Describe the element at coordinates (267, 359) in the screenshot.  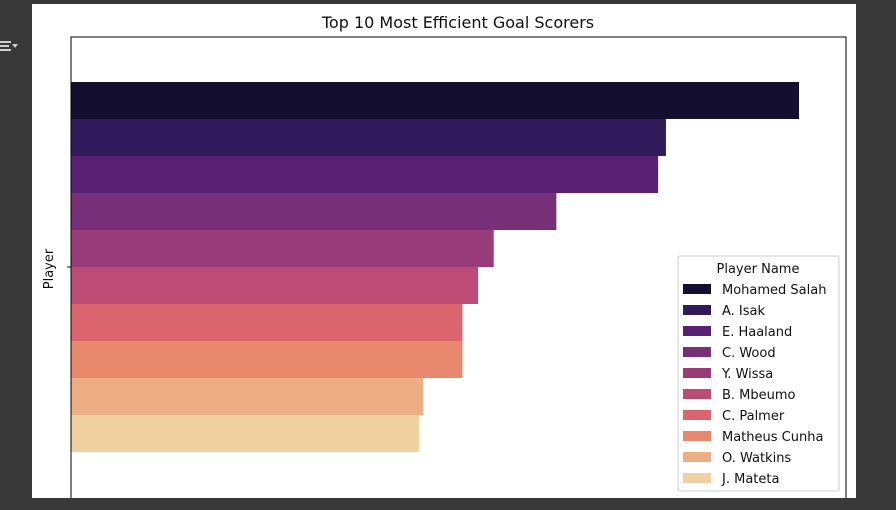
I see `bar-matheus-cunha` at that location.